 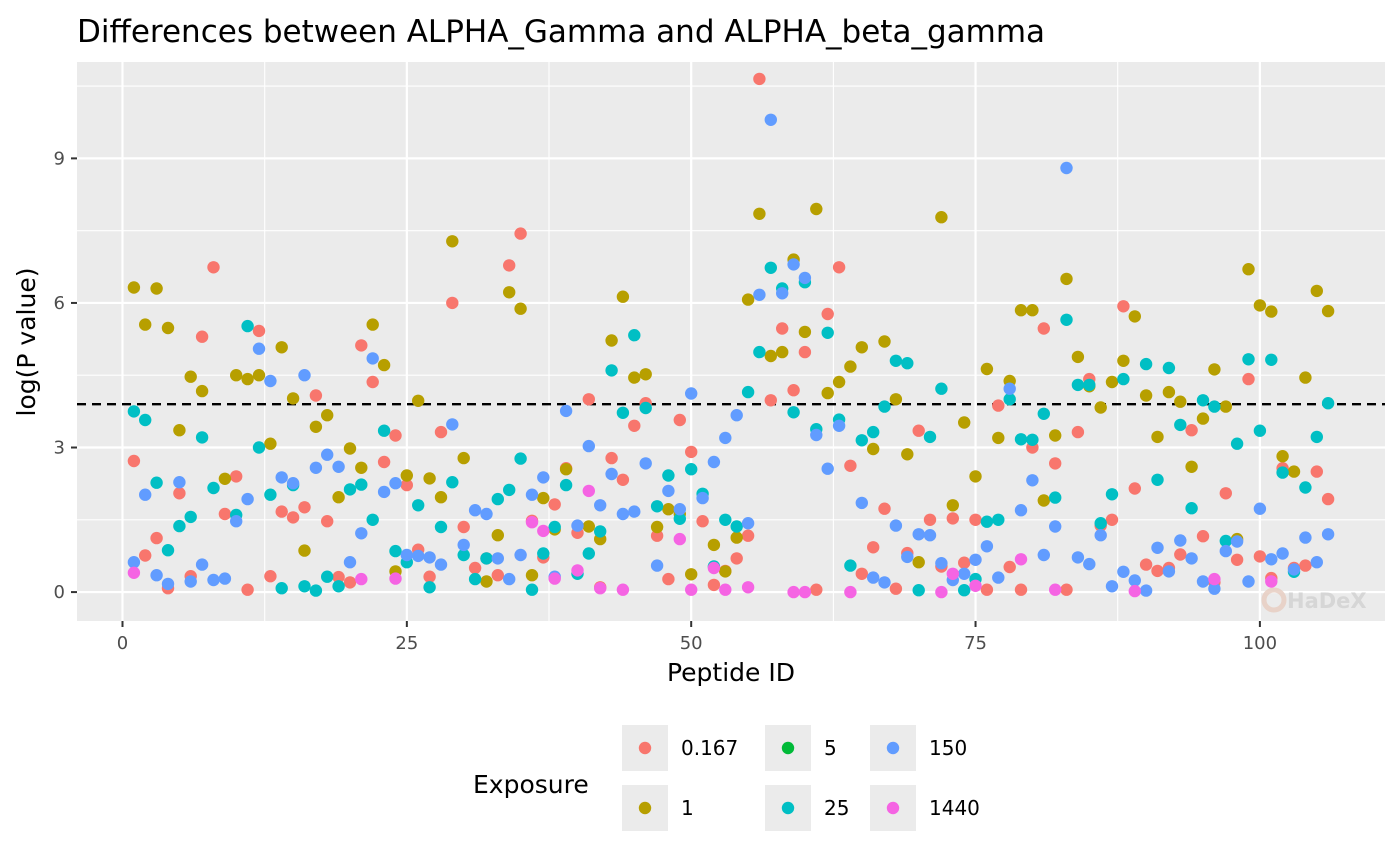 I want to click on x-tick-label: 25, so click(x=406, y=643).